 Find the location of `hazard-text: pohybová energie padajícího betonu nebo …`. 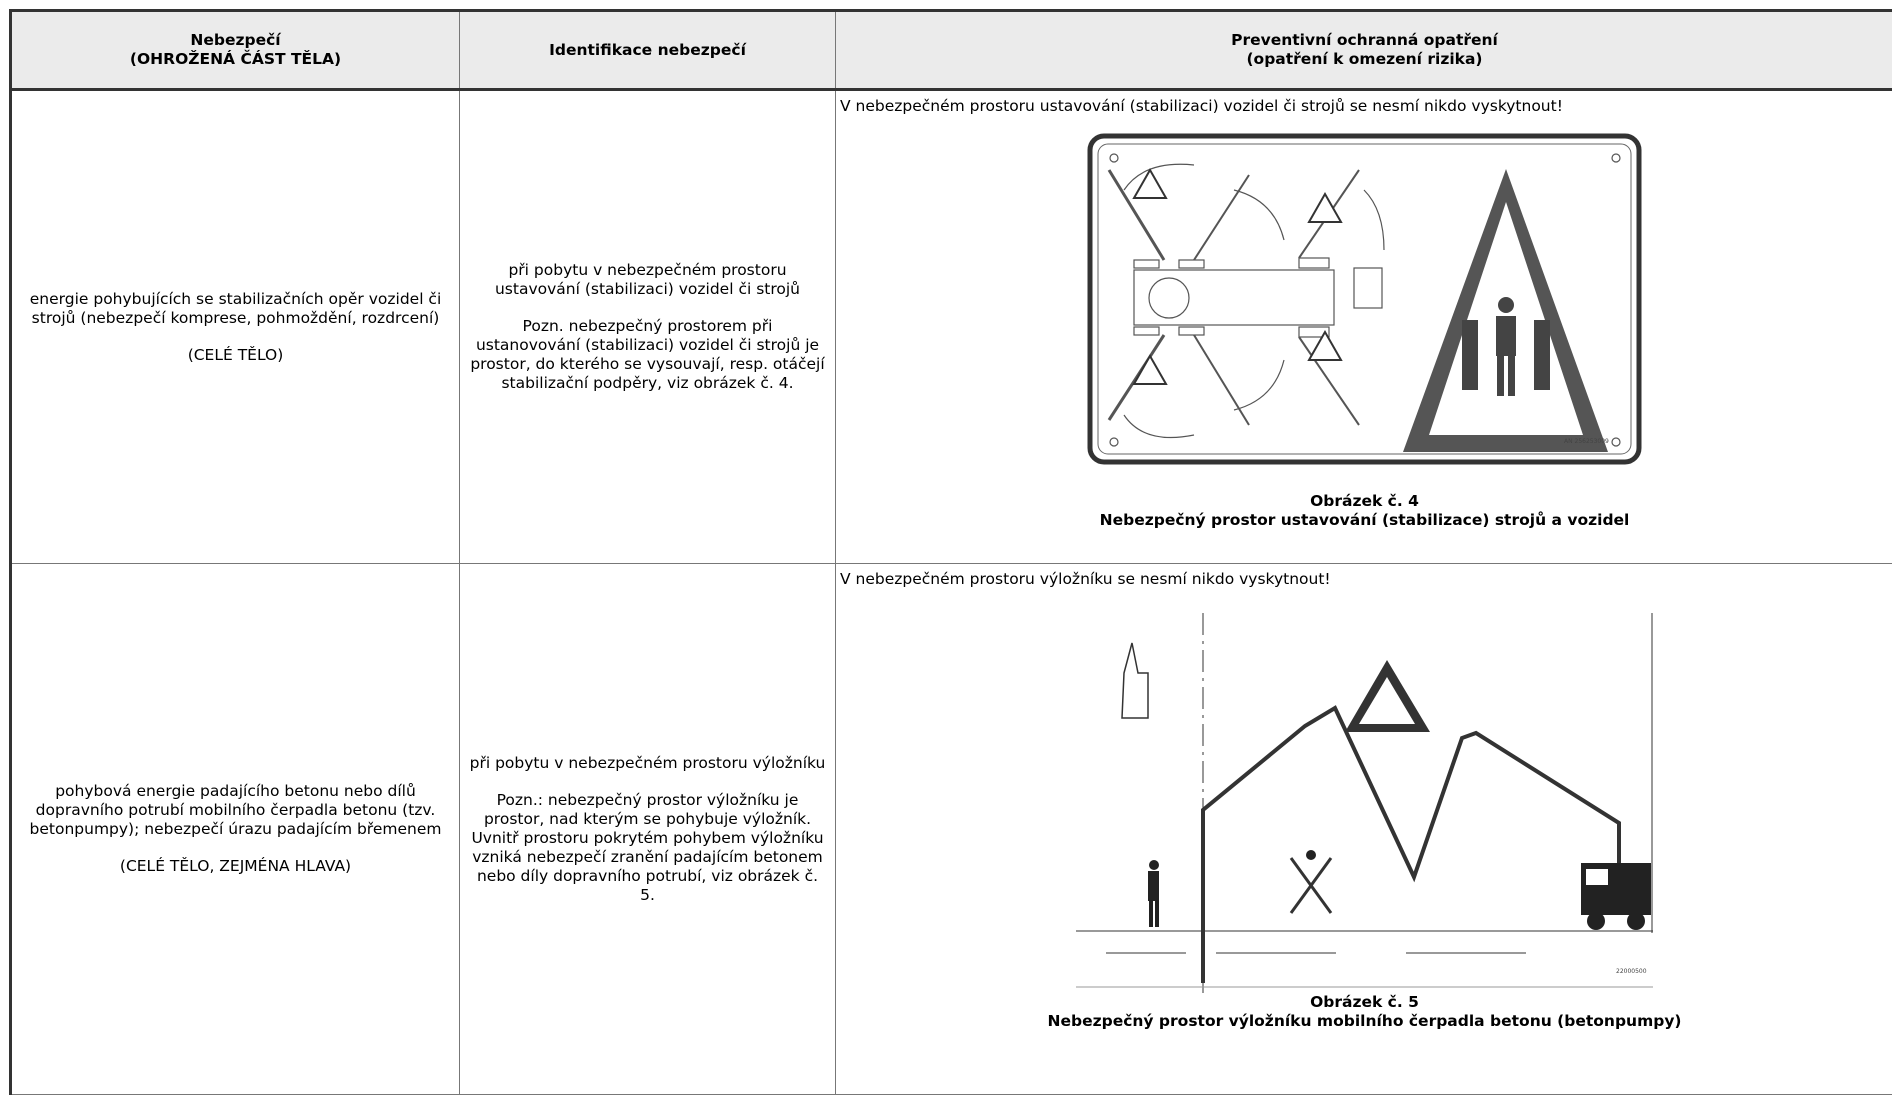

hazard-text: pohybová energie padajícího betonu nebo … is located at coordinates (235, 810).